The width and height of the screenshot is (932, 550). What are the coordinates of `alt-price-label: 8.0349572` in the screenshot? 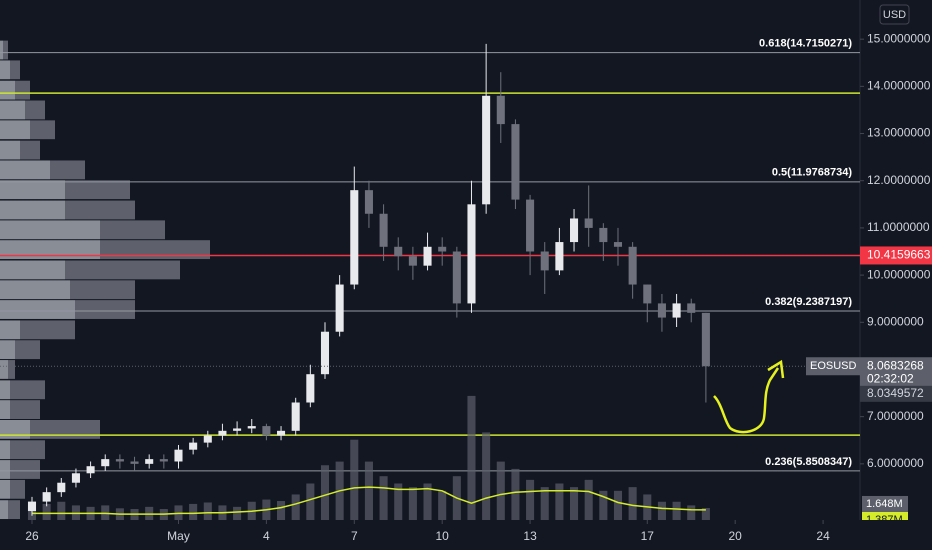 It's located at (895, 393).